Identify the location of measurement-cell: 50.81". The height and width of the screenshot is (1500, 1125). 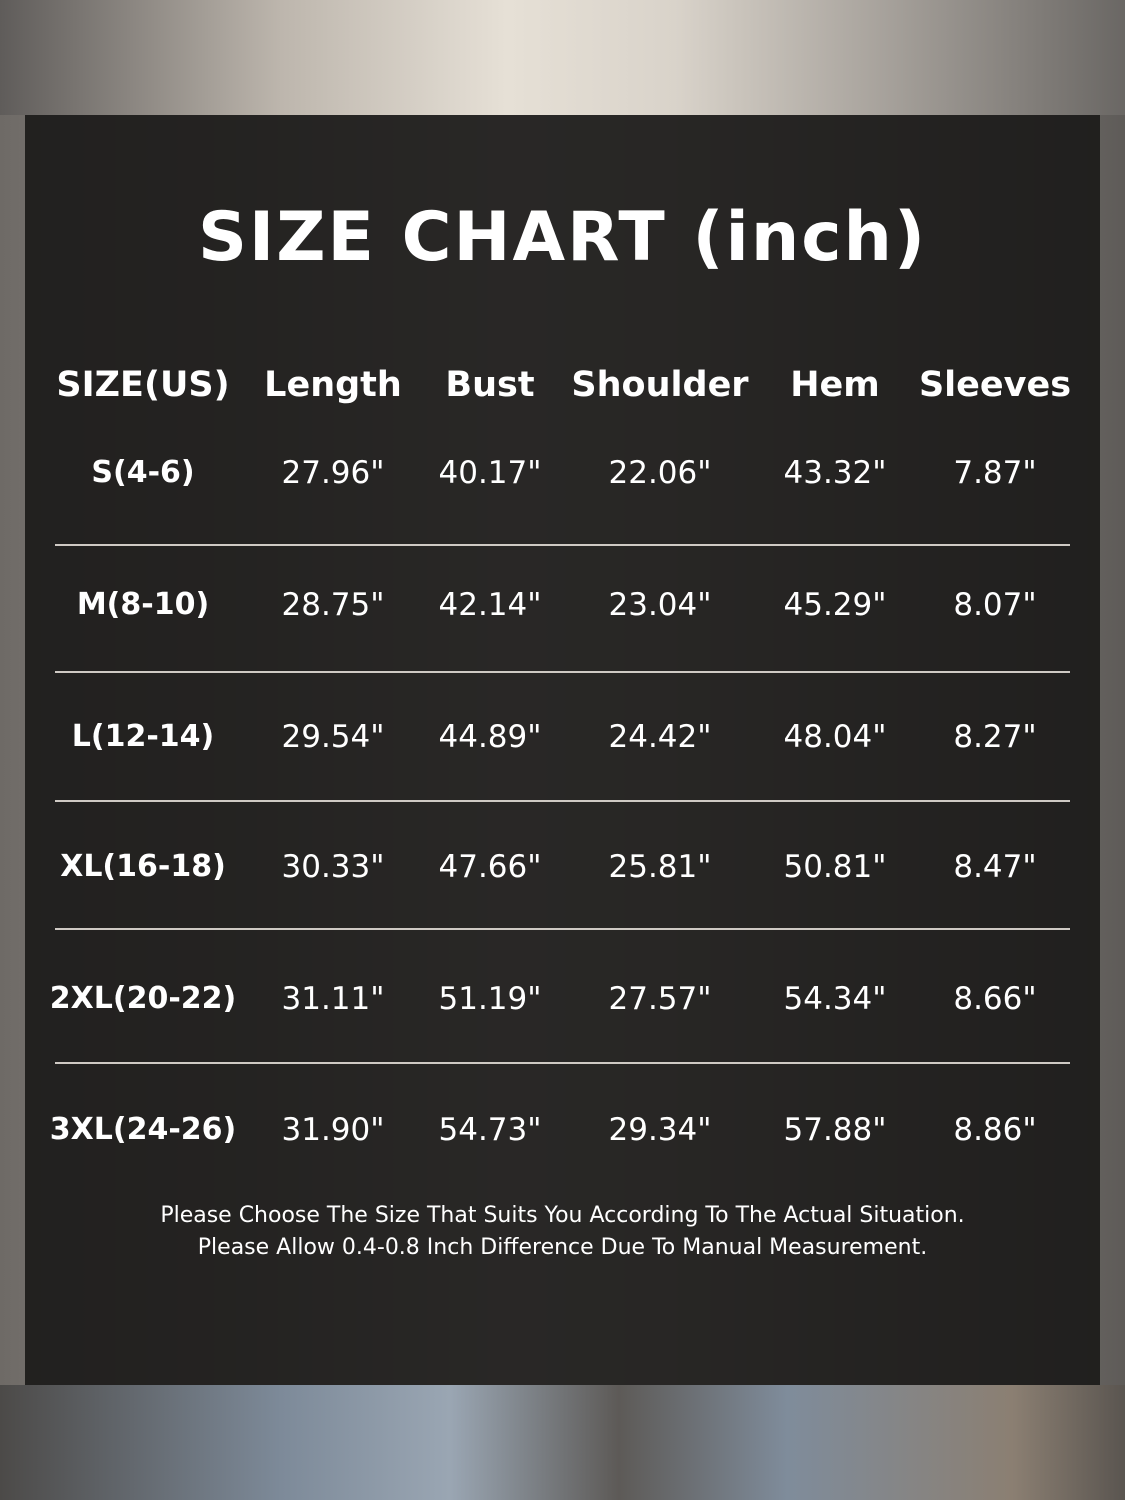
(835, 867).